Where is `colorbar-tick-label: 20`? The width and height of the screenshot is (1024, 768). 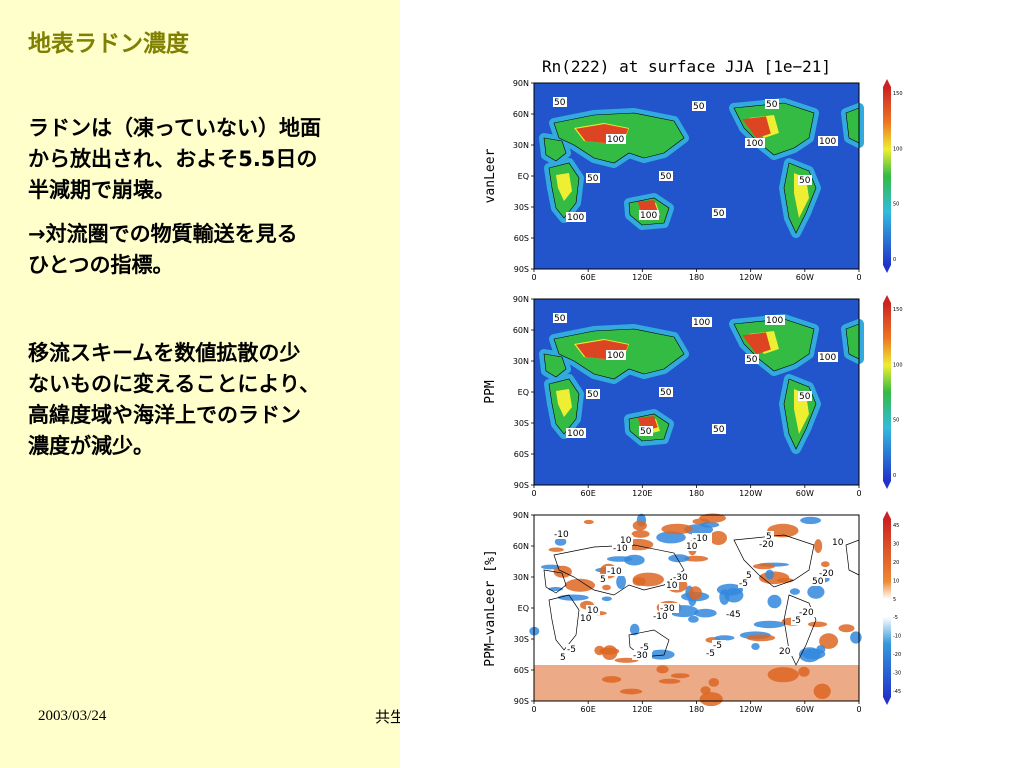
colorbar-tick-label: 20 is located at coordinates (896, 563).